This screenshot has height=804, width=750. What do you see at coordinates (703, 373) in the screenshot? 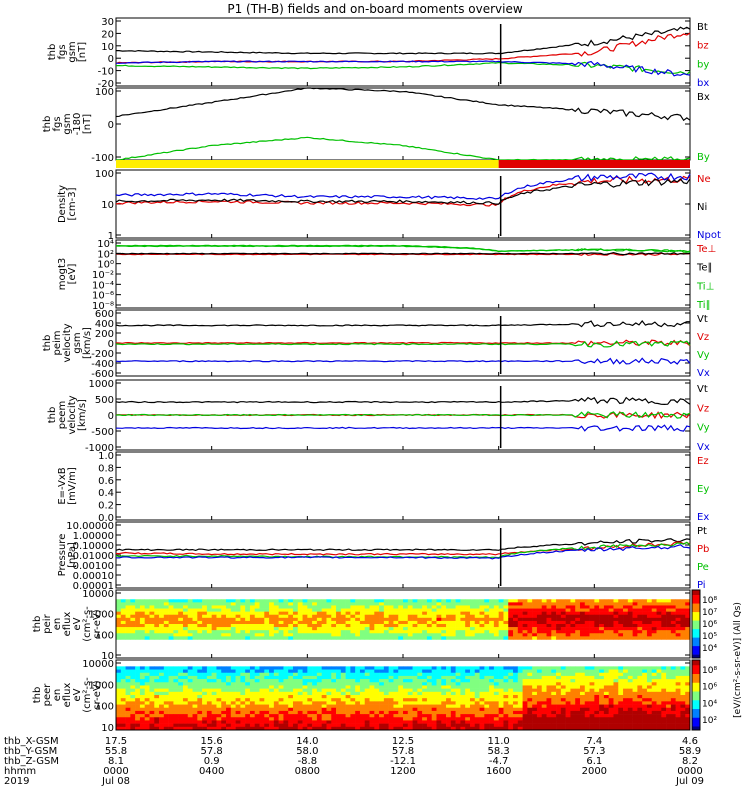
I see `legend-label: Vx` at bounding box center [703, 373].